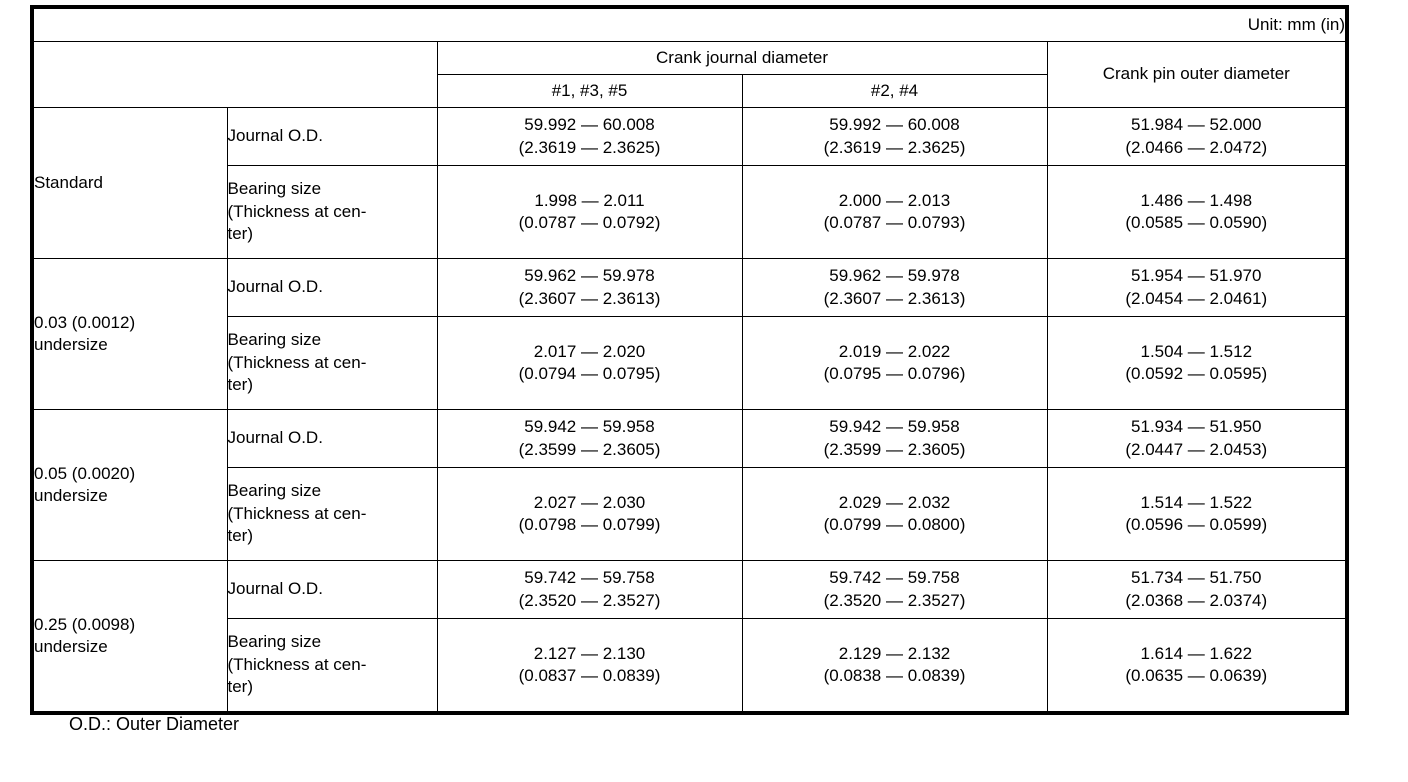 This screenshot has width=1408, height=782. I want to click on unit-row: Unit: mm (in), so click(689, 24).